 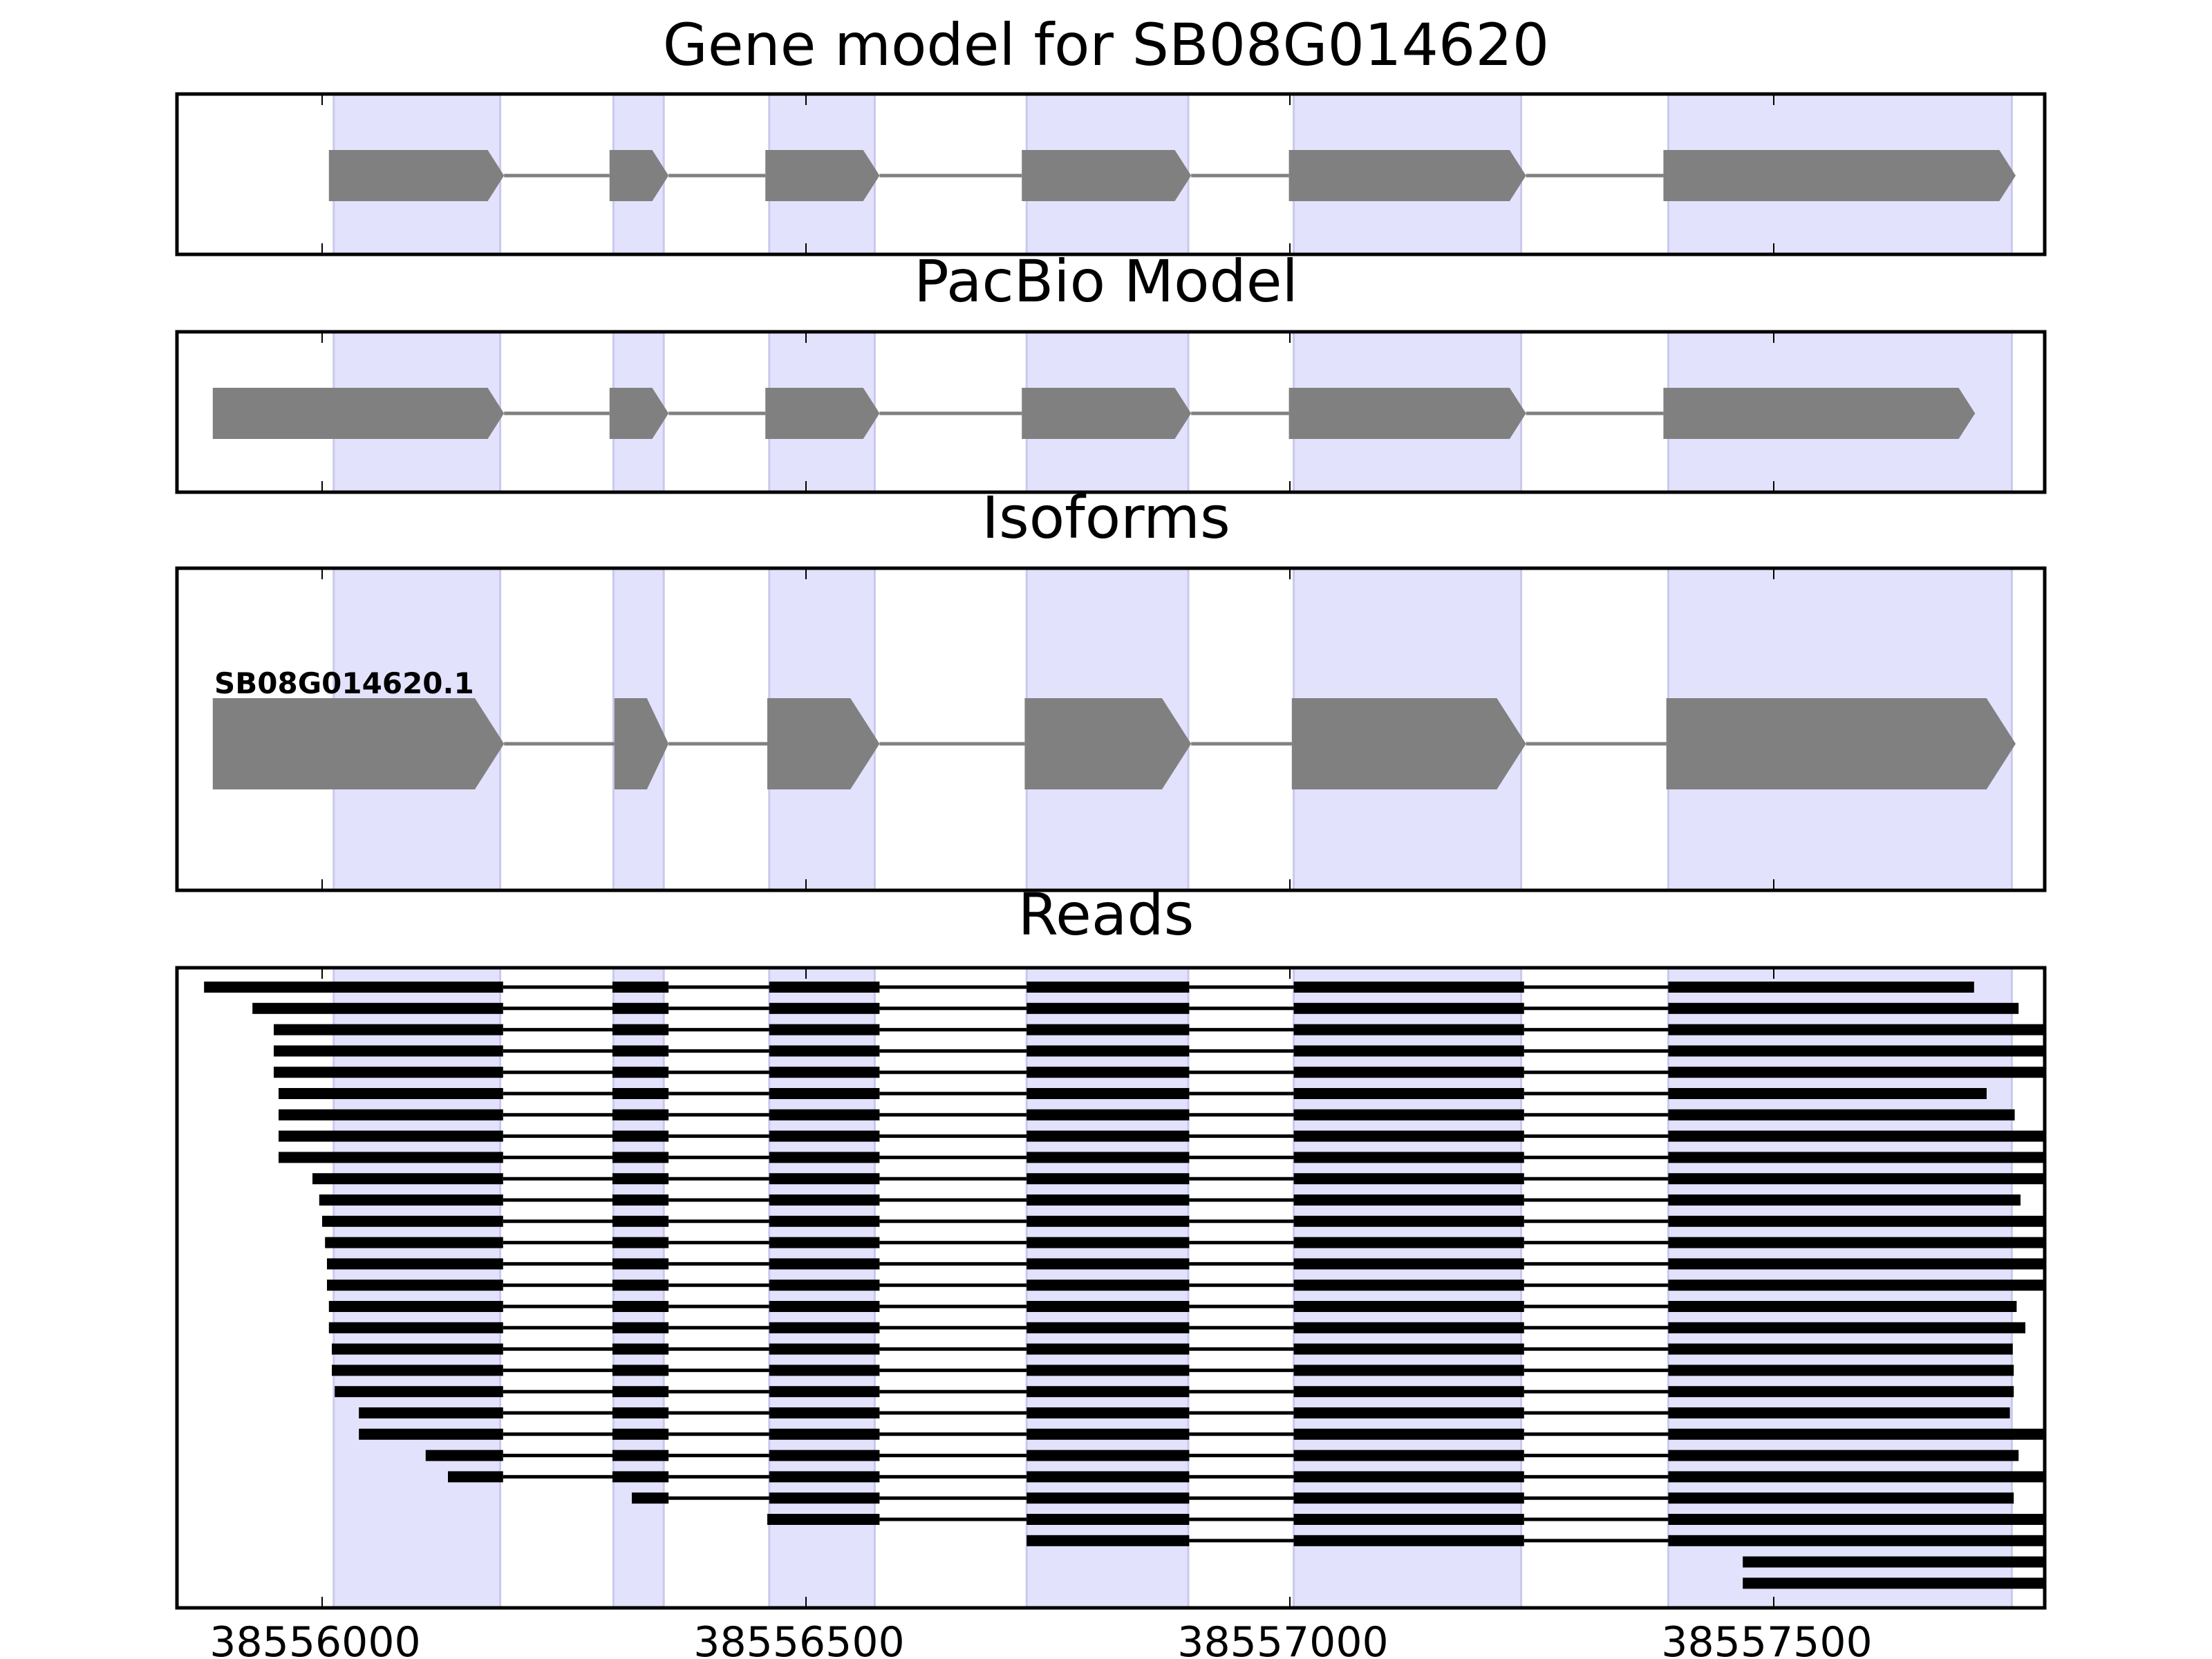 I want to click on x-tick-label-2: 38556500, so click(x=798, y=1638).